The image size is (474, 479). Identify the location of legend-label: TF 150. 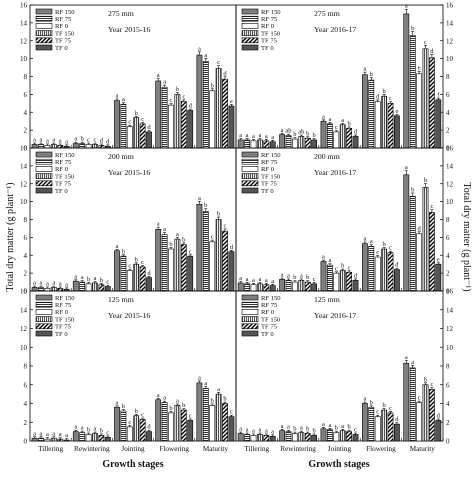
(65, 319).